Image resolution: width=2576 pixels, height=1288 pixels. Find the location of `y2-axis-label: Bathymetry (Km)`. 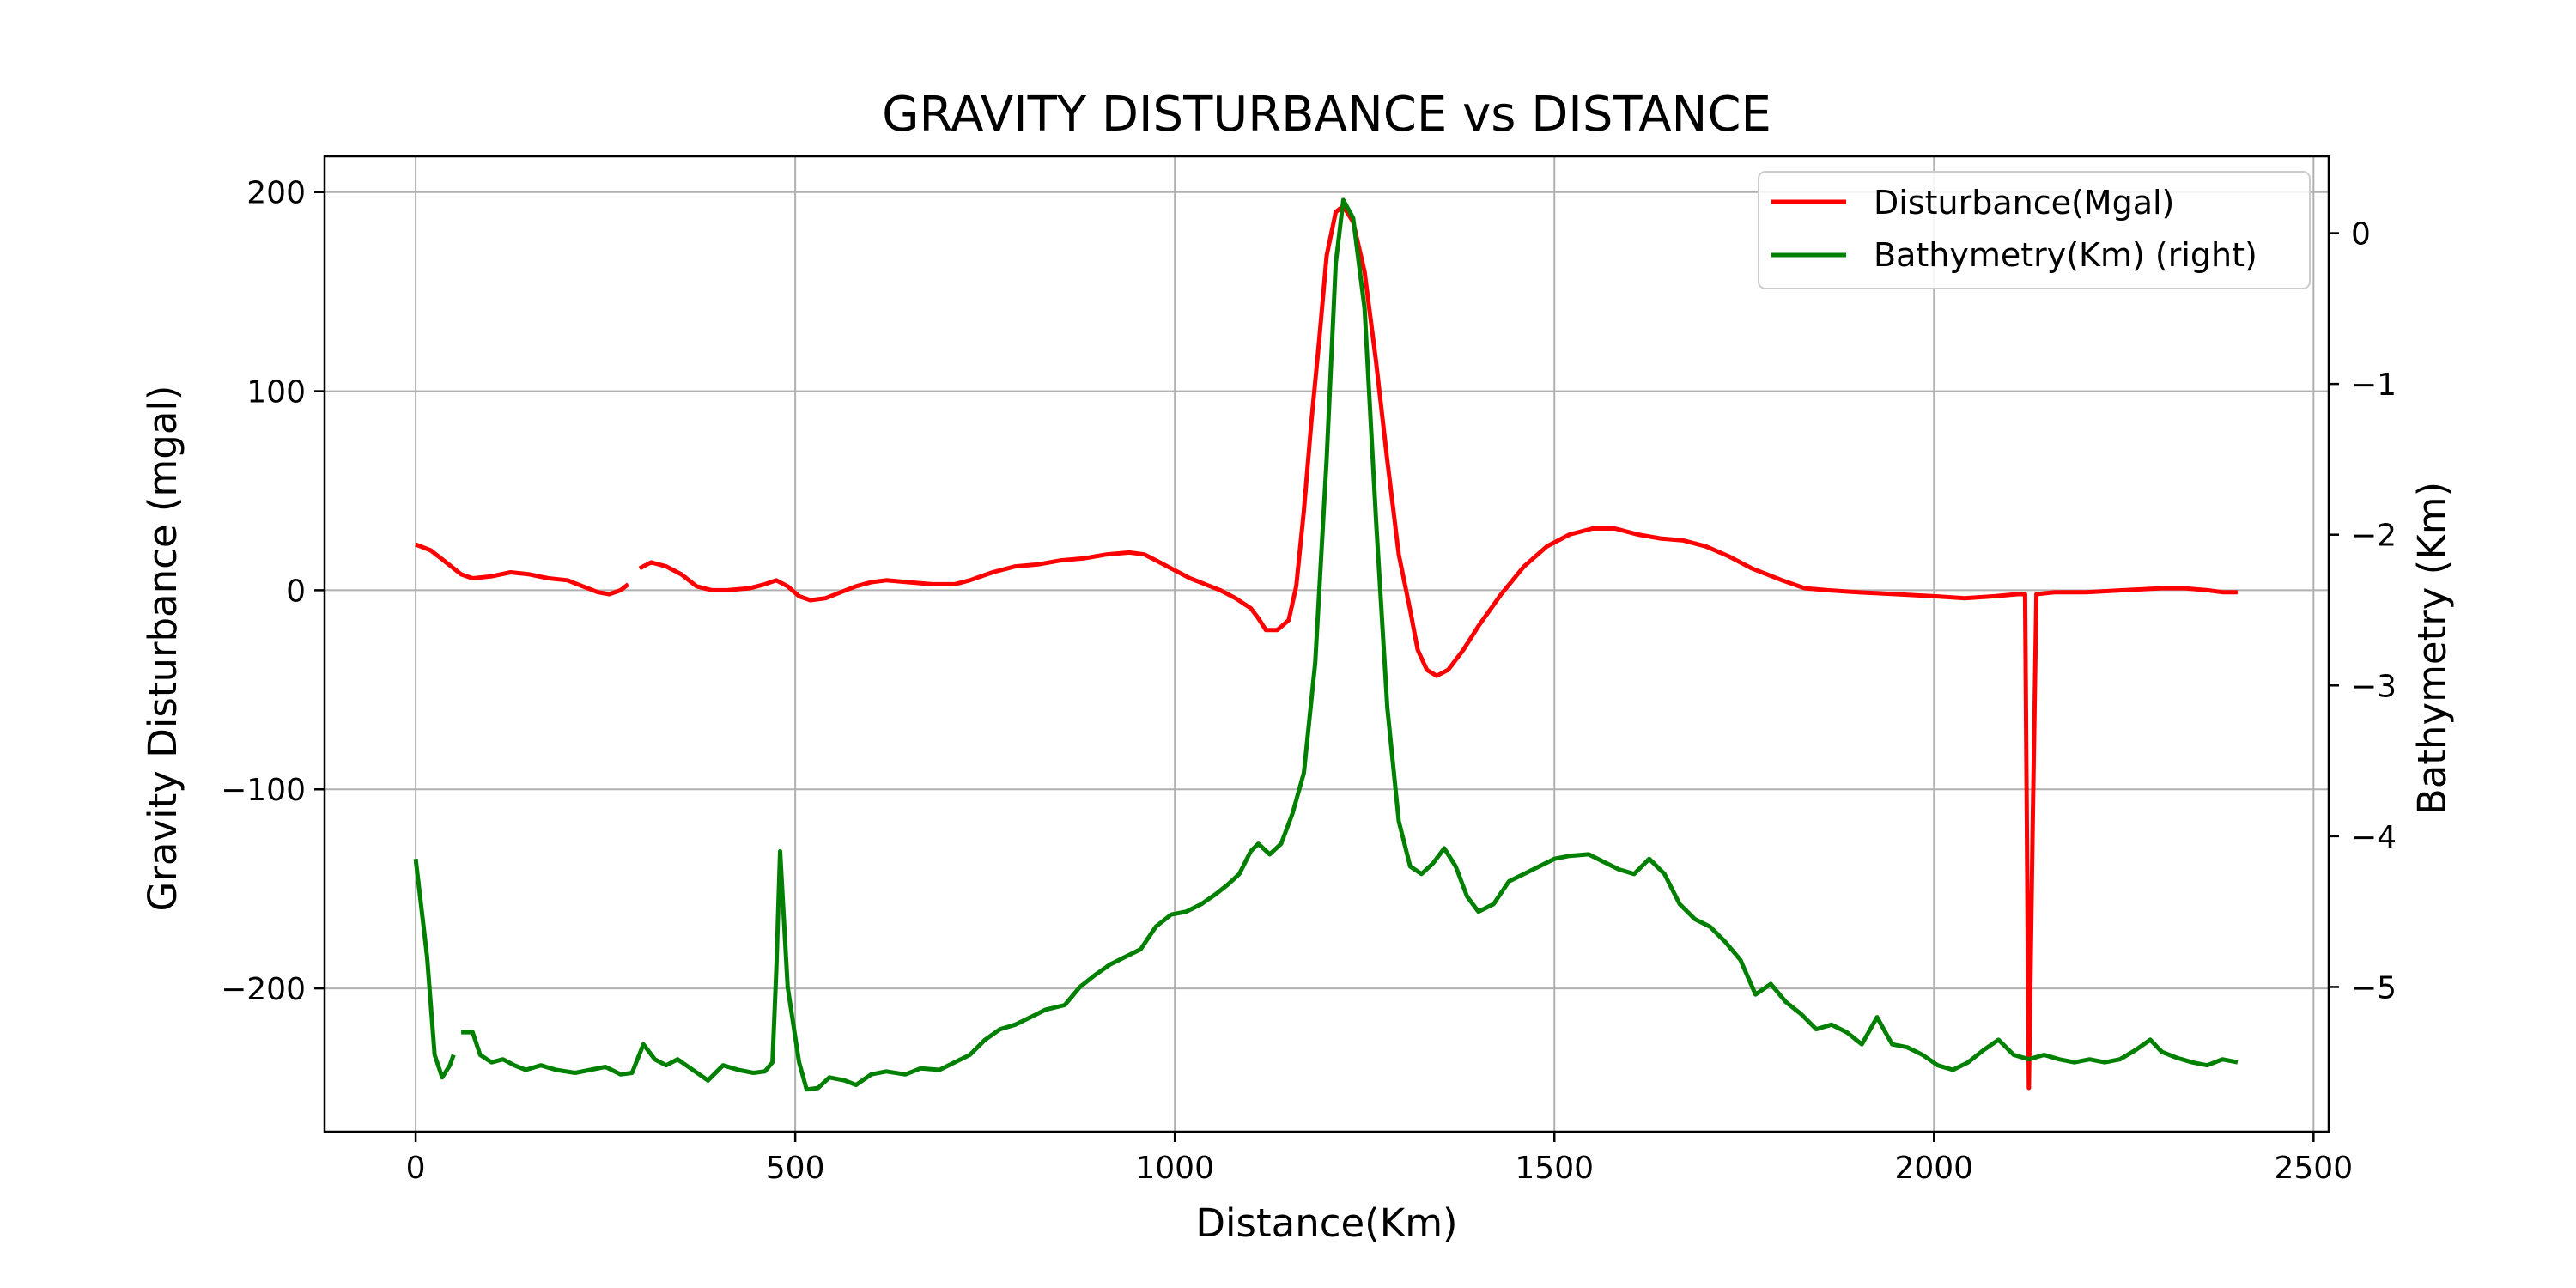

y2-axis-label: Bathymetry (Km) is located at coordinates (2432, 649).